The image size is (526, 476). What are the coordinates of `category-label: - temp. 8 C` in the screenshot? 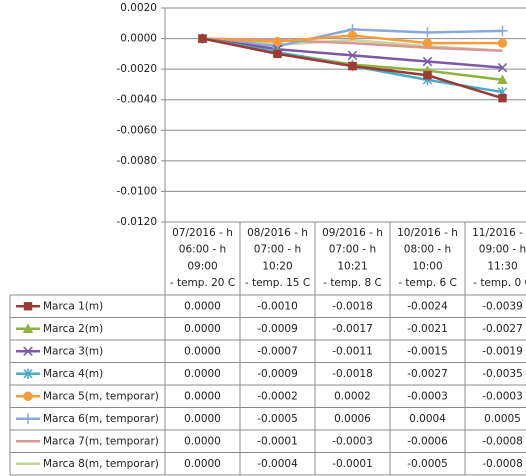 It's located at (352, 283).